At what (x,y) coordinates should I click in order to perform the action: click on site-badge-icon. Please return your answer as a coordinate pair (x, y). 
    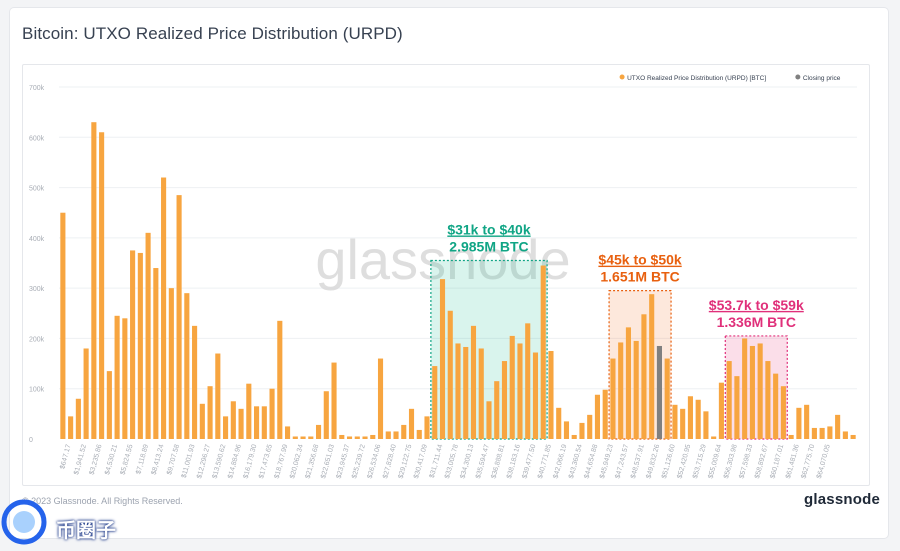
    Looking at the image, I should click on (24, 522).